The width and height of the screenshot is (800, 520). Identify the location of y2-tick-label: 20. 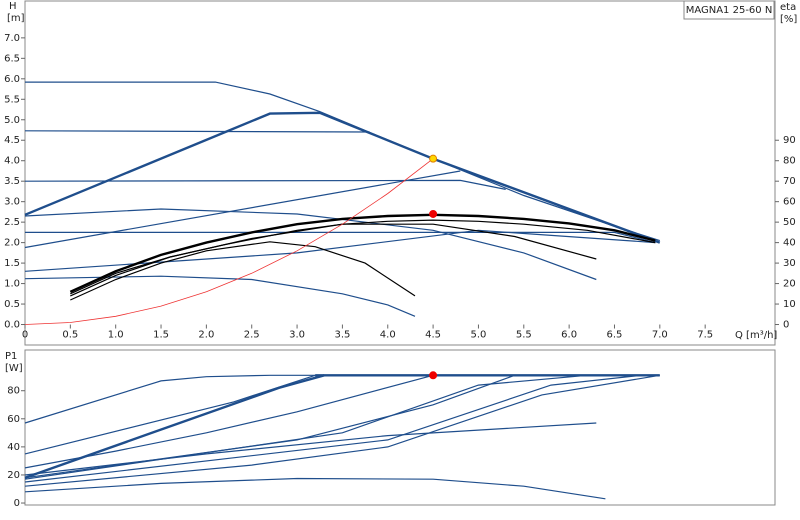
(789, 284).